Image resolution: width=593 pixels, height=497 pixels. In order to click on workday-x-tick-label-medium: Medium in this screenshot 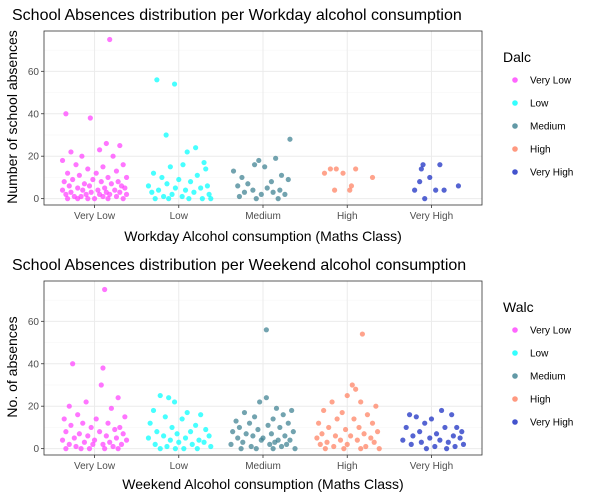, I will do `click(263, 216)`.